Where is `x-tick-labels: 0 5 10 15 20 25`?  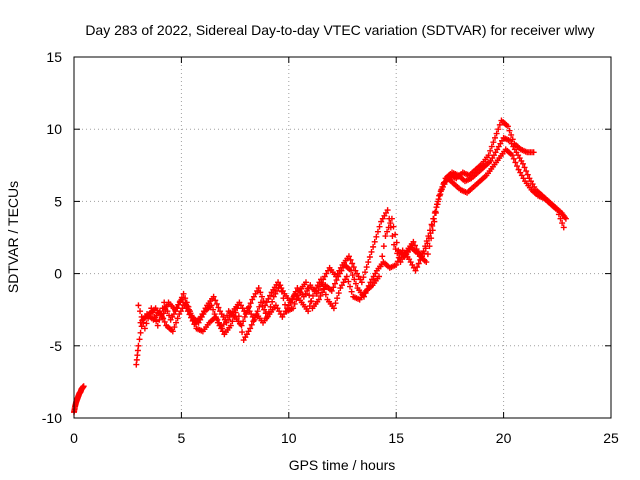
x-tick-labels: 0 5 10 15 20 25 is located at coordinates (344, 438).